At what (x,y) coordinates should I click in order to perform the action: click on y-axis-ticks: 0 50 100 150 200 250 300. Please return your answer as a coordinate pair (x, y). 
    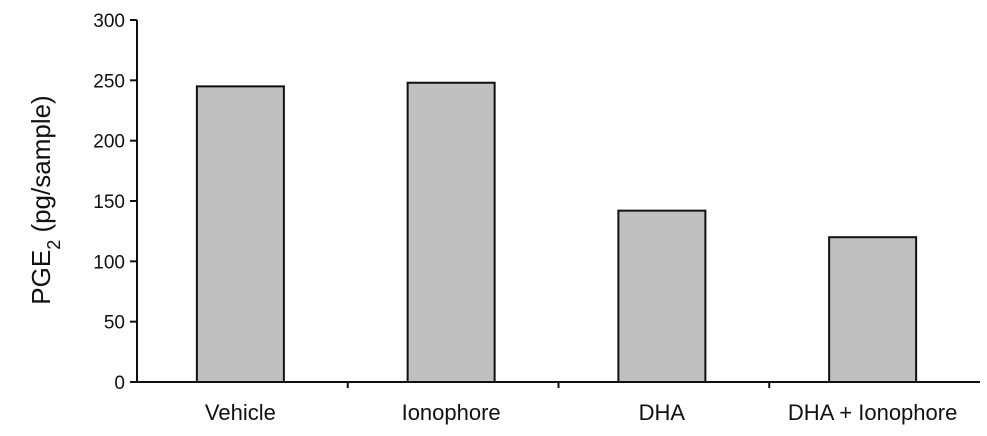
    Looking at the image, I should click on (115, 202).